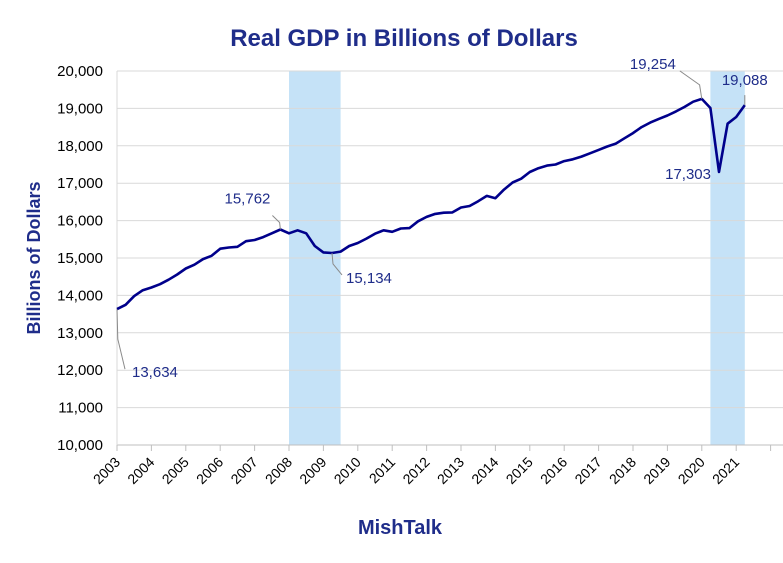 The image size is (783, 563). Describe the element at coordinates (209, 470) in the screenshot. I see `x-tick-label: 2006` at that location.